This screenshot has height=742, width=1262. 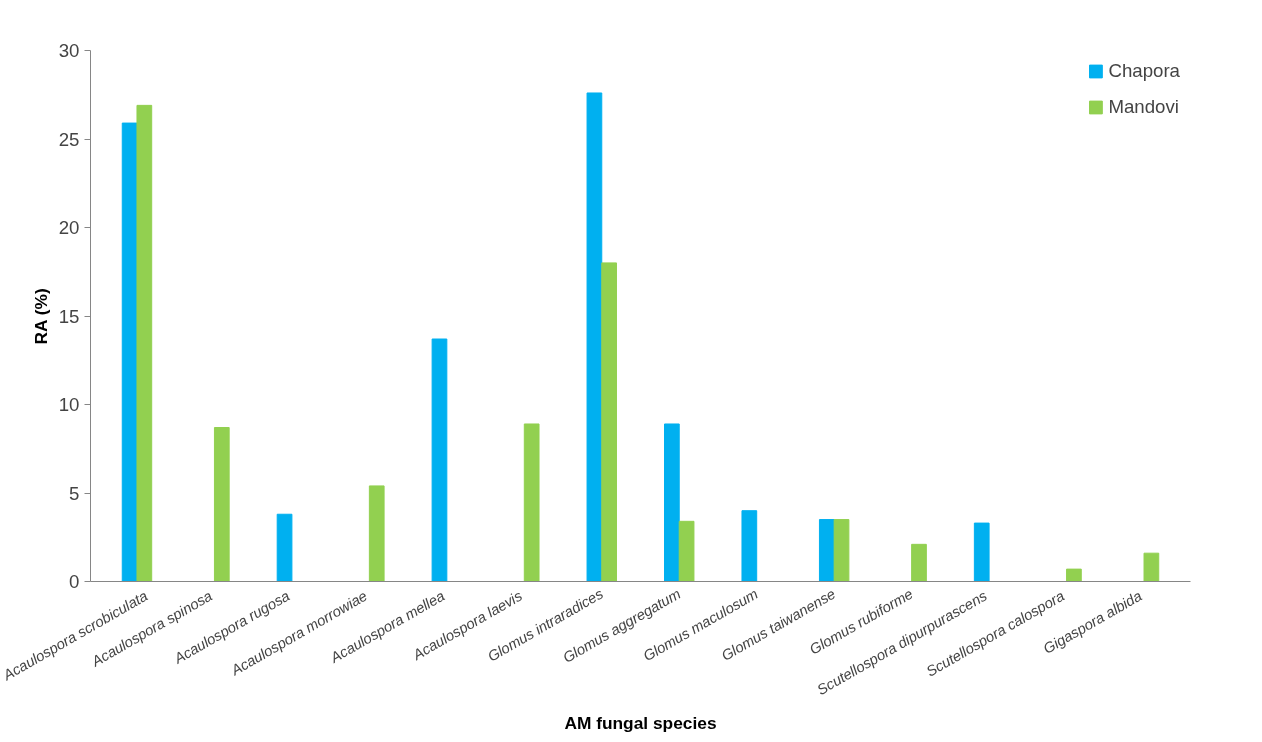 I want to click on x-axis-title: AM fungal species, so click(x=640, y=722).